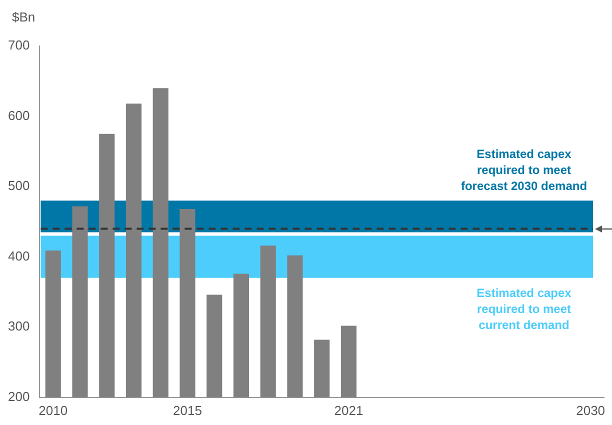 The width and height of the screenshot is (612, 425). Describe the element at coordinates (19, 45) in the screenshot. I see `y-tick-label: 700` at that location.